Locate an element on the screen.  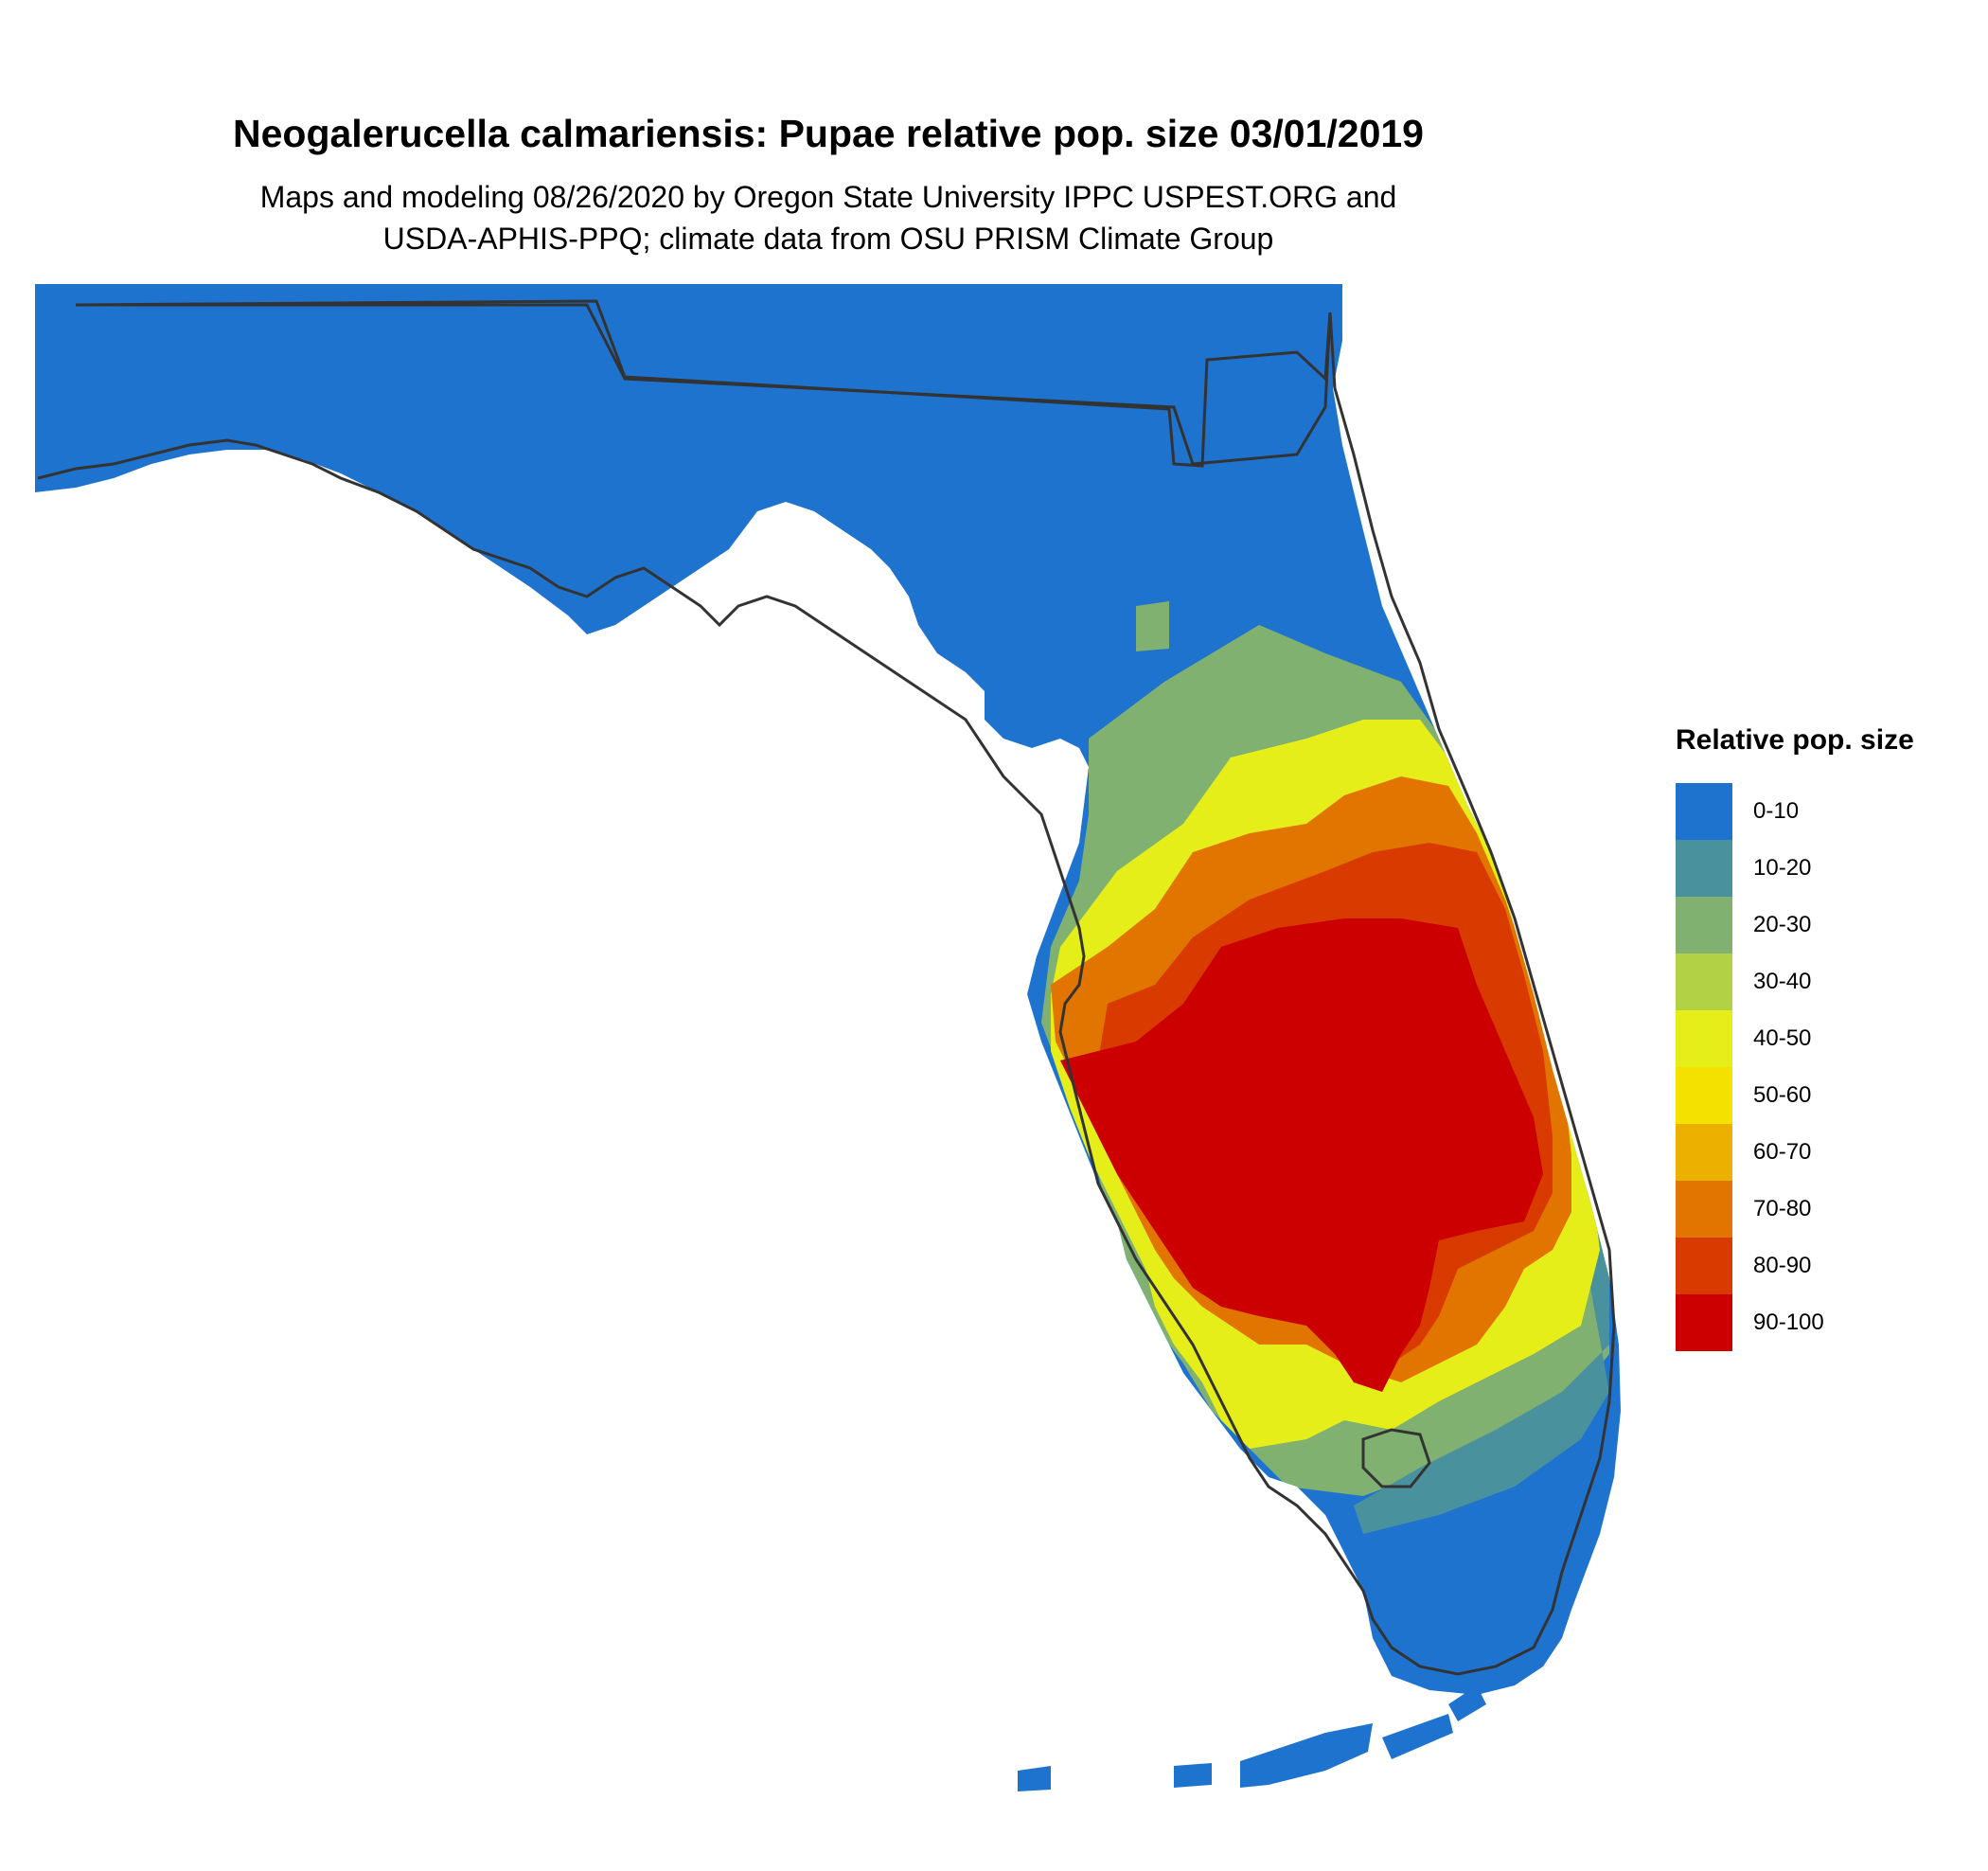
map-features is located at coordinates (703, 383).